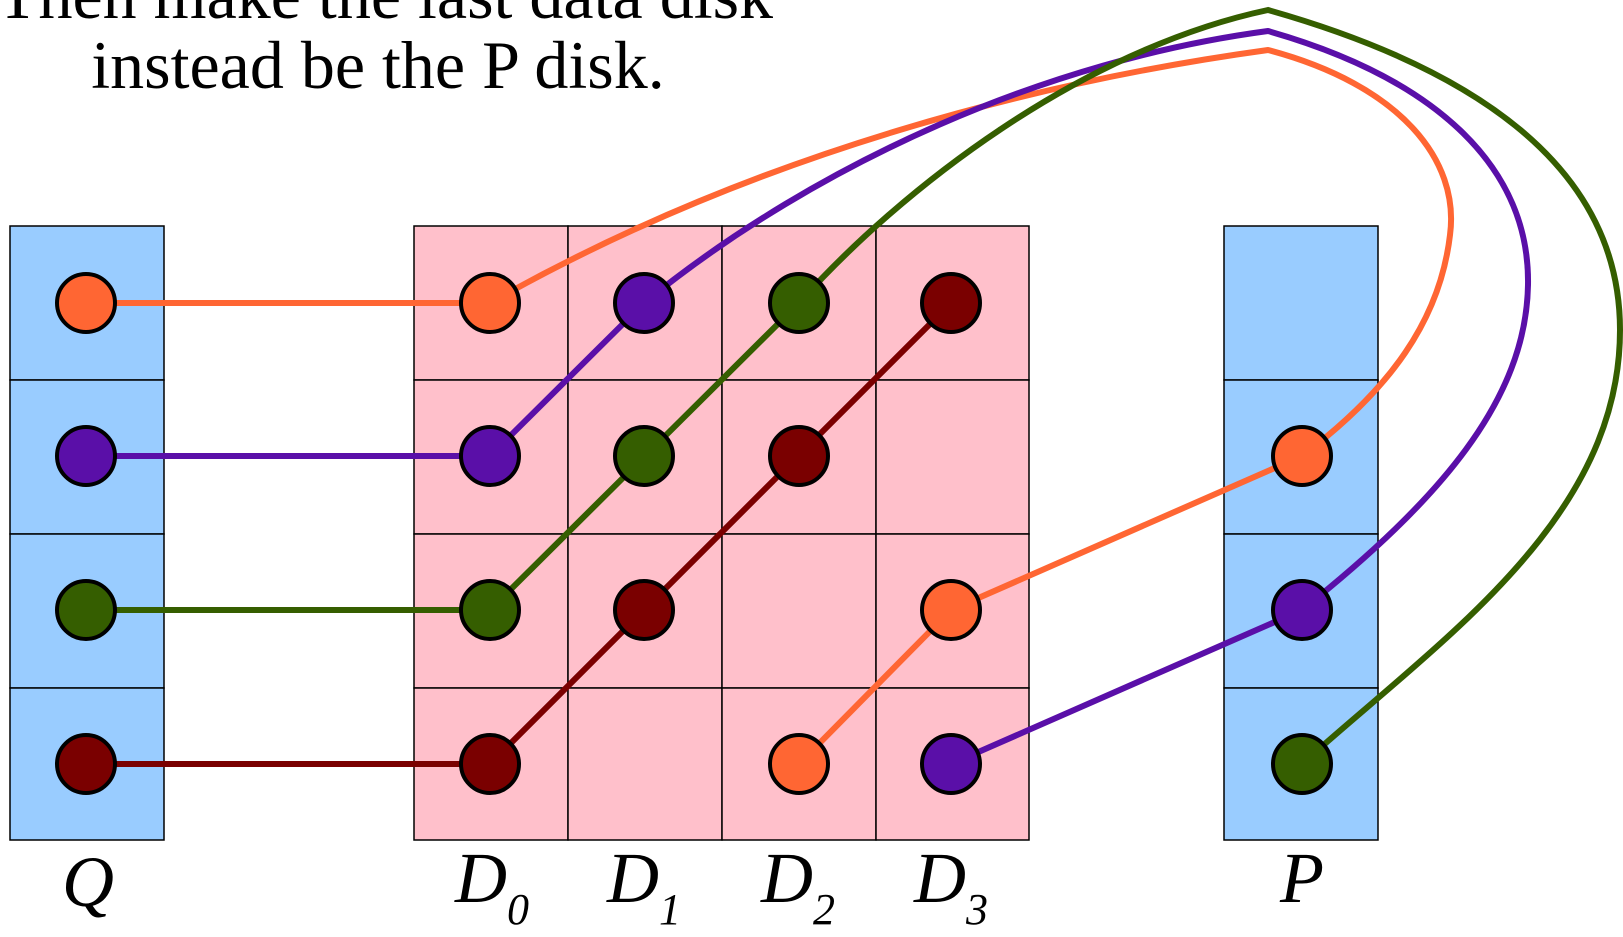  Describe the element at coordinates (1126, 687) in the screenshot. I see `purple-link-p-d3` at that location.